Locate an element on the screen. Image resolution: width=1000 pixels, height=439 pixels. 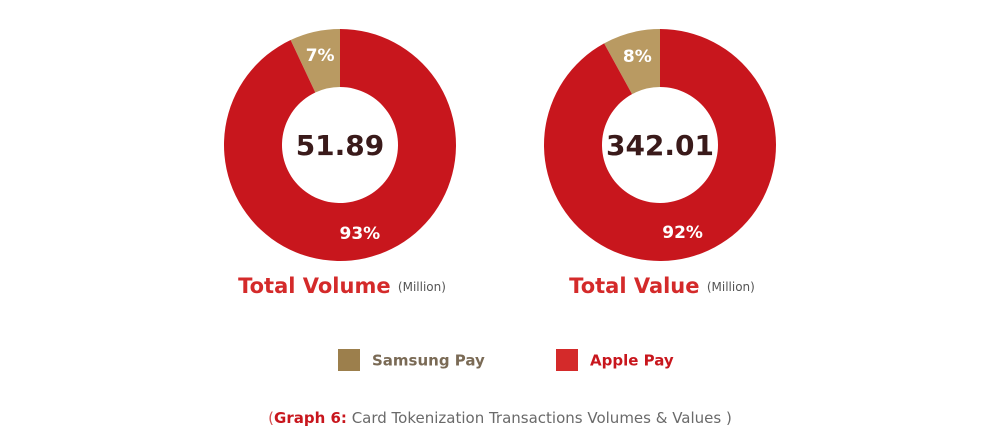
center-value: 51.89 is located at coordinates (340, 145).